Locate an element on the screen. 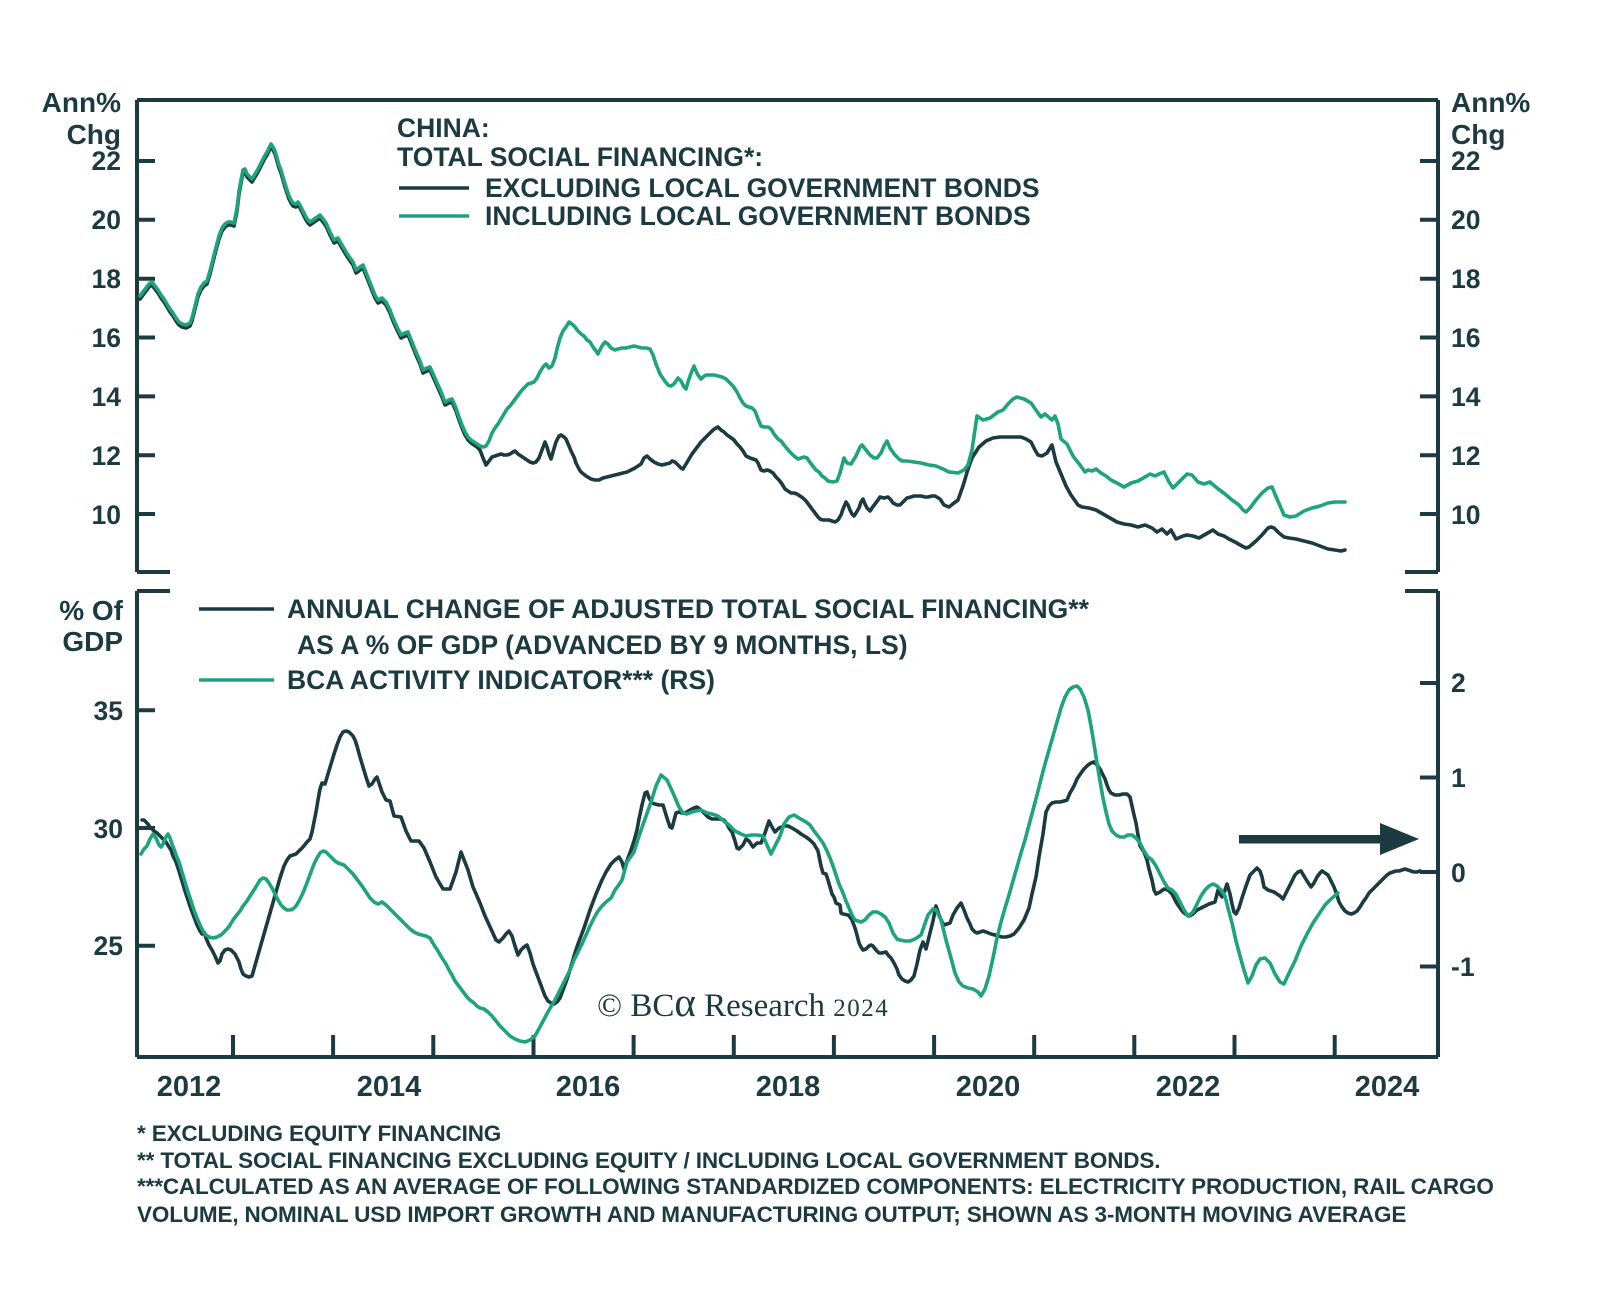  svg-text: 2016 is located at coordinates (588, 1087).